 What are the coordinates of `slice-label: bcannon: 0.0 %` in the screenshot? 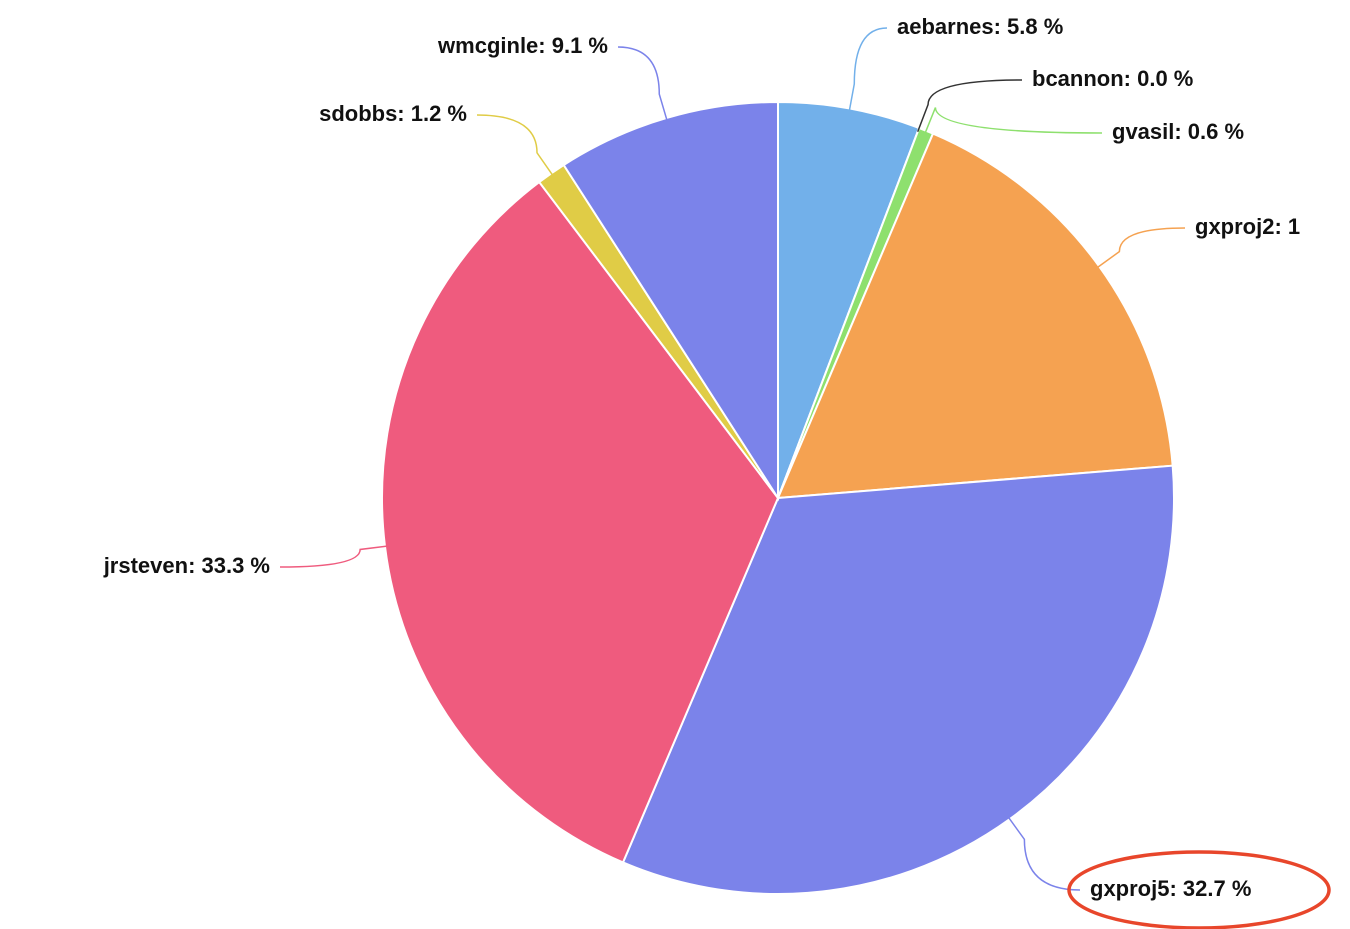 It's located at (1112, 78).